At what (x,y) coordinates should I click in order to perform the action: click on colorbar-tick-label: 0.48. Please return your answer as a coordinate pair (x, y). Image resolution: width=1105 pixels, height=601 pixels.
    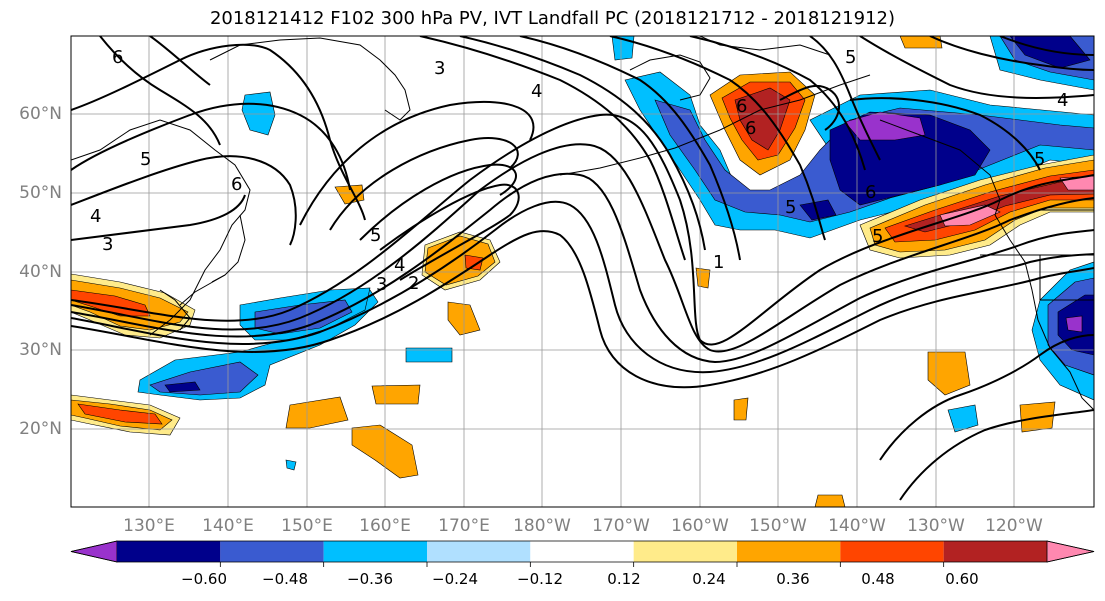
    Looking at the image, I should click on (878, 579).